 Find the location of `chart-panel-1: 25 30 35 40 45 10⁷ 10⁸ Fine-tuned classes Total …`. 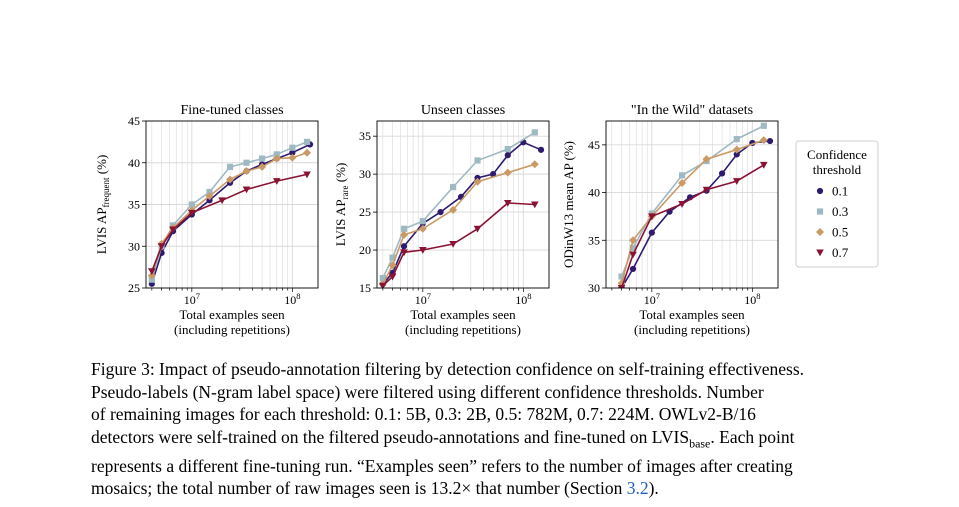

chart-panel-1: 25 30 35 40 45 10⁷ 10⁸ Fine-tuned classes Total … is located at coordinates (206, 220).